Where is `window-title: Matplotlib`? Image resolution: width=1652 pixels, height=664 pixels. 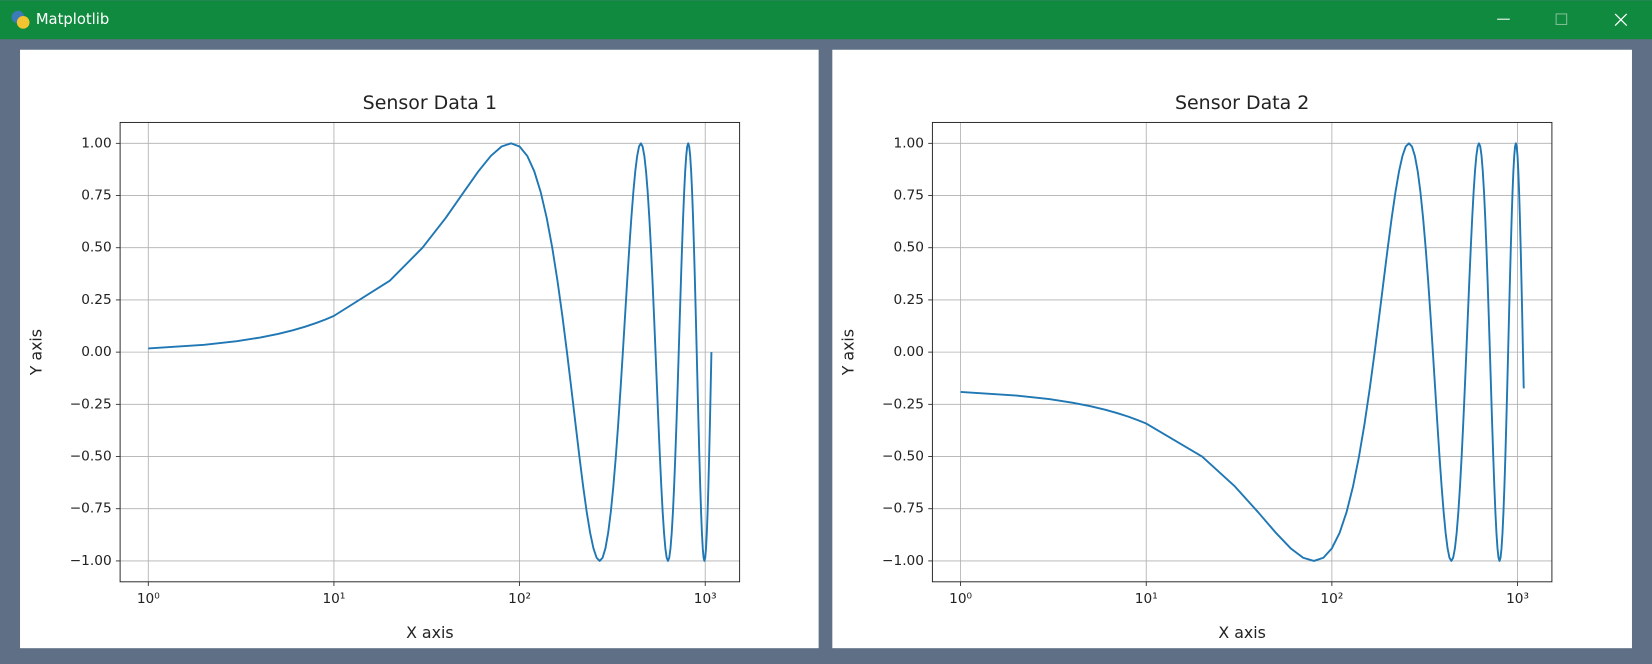
window-title: Matplotlib is located at coordinates (72, 19).